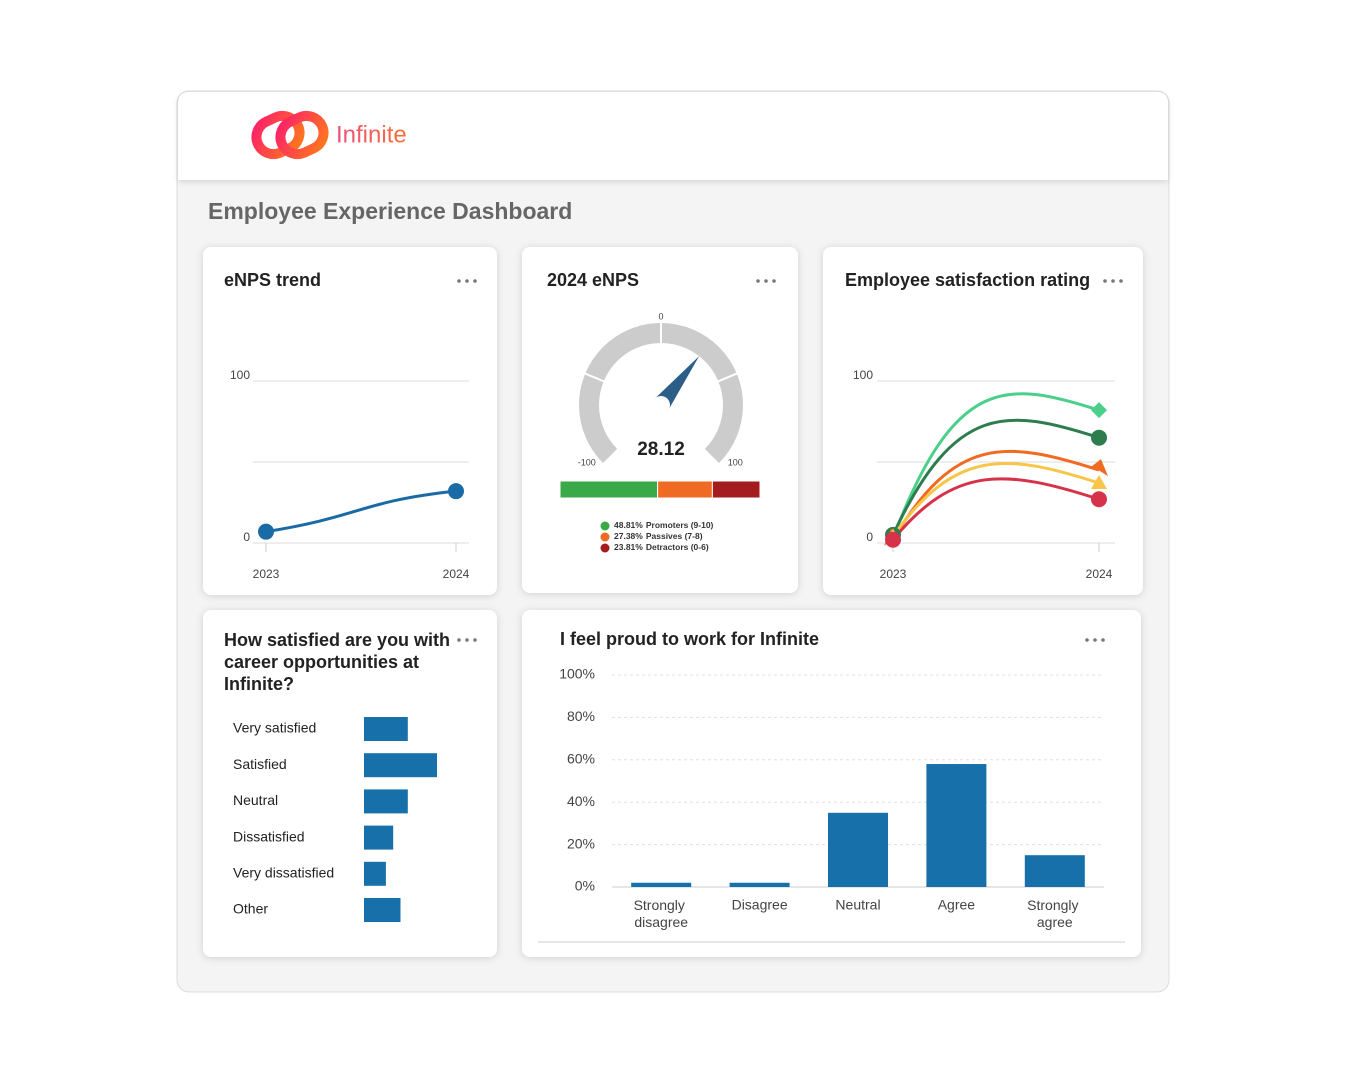  Describe the element at coordinates (689, 639) in the screenshot. I see `card-title: I feel proud to work for Infinite` at that location.